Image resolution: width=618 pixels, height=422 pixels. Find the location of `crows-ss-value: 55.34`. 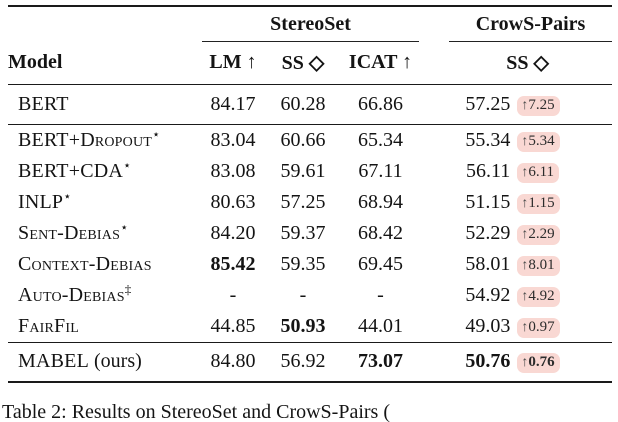

crows-ss-value: 55.34 is located at coordinates (488, 140).